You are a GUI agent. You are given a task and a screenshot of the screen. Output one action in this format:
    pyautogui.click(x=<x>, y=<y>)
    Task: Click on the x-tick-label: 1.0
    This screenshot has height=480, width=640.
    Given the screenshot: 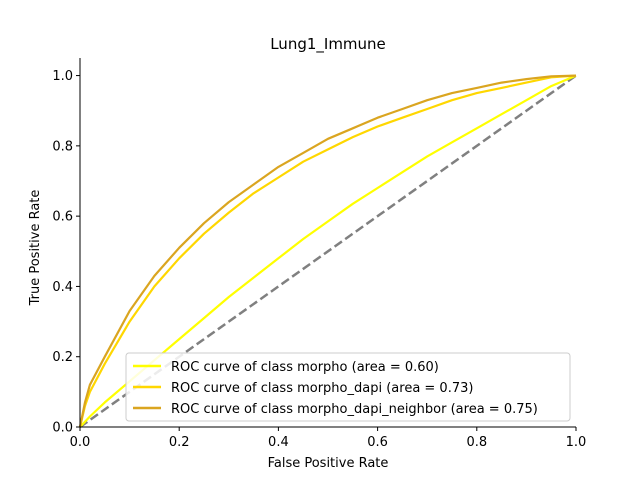 What is the action you would take?
    pyautogui.click(x=576, y=442)
    